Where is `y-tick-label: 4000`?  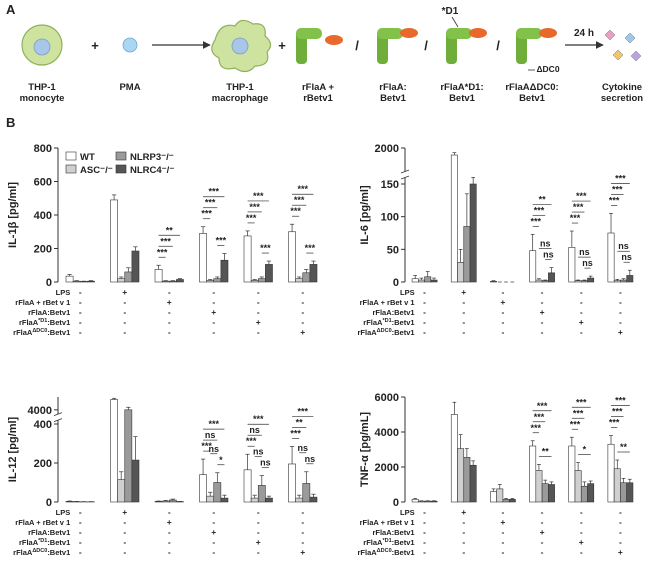 y-tick-label: 4000 is located at coordinates (387, 433).